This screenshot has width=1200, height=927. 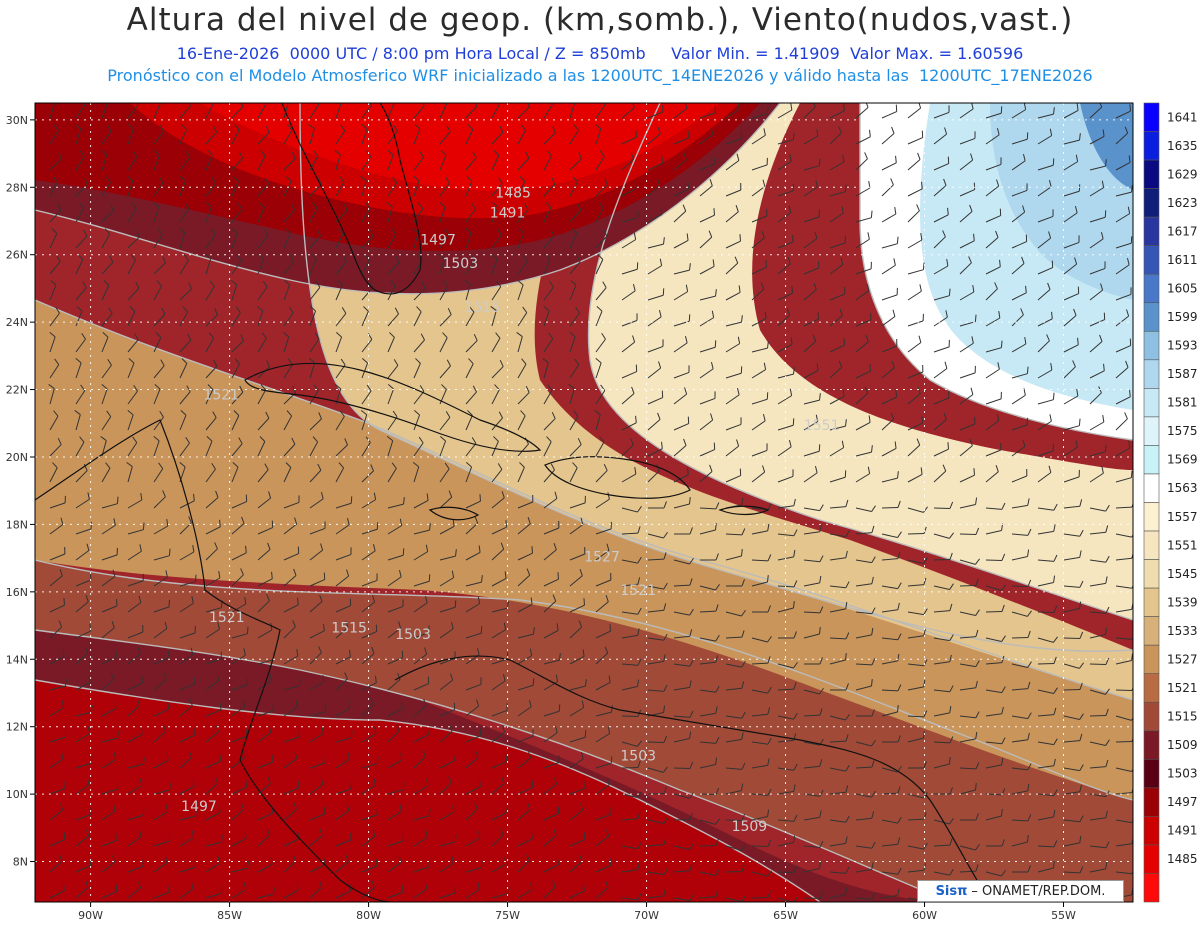 What do you see at coordinates (1182, 545) in the screenshot?
I see `legend-label: 1551` at bounding box center [1182, 545].